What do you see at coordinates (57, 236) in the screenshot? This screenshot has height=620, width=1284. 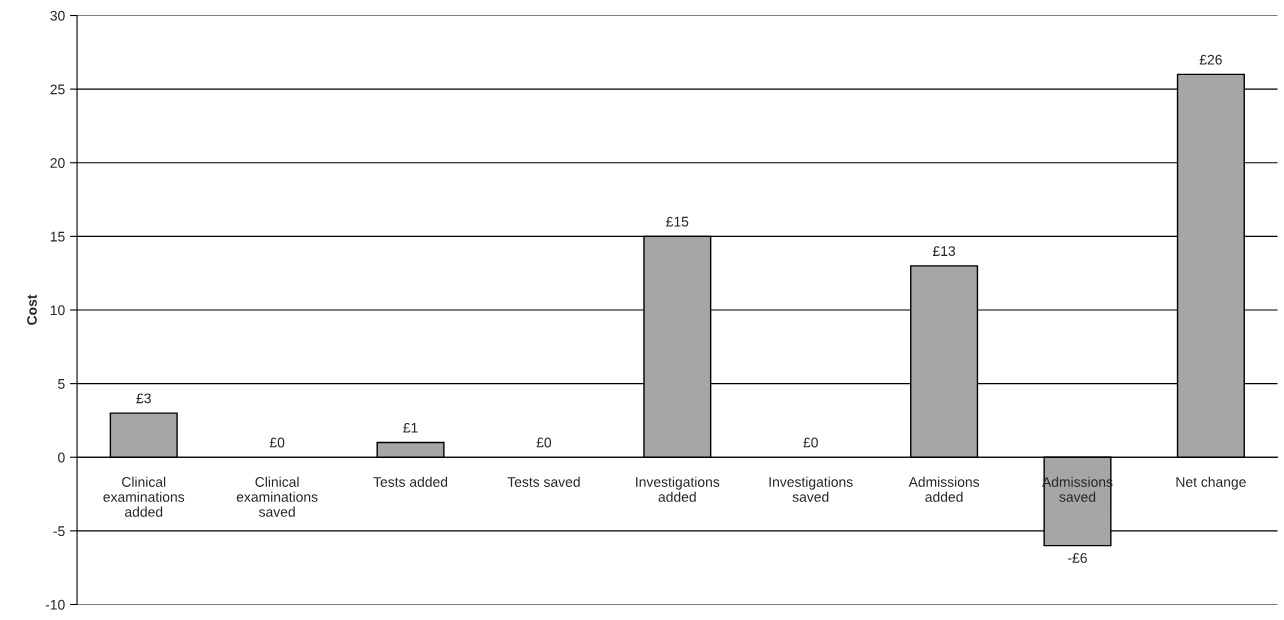 I see `y-tick-label: 15` at bounding box center [57, 236].